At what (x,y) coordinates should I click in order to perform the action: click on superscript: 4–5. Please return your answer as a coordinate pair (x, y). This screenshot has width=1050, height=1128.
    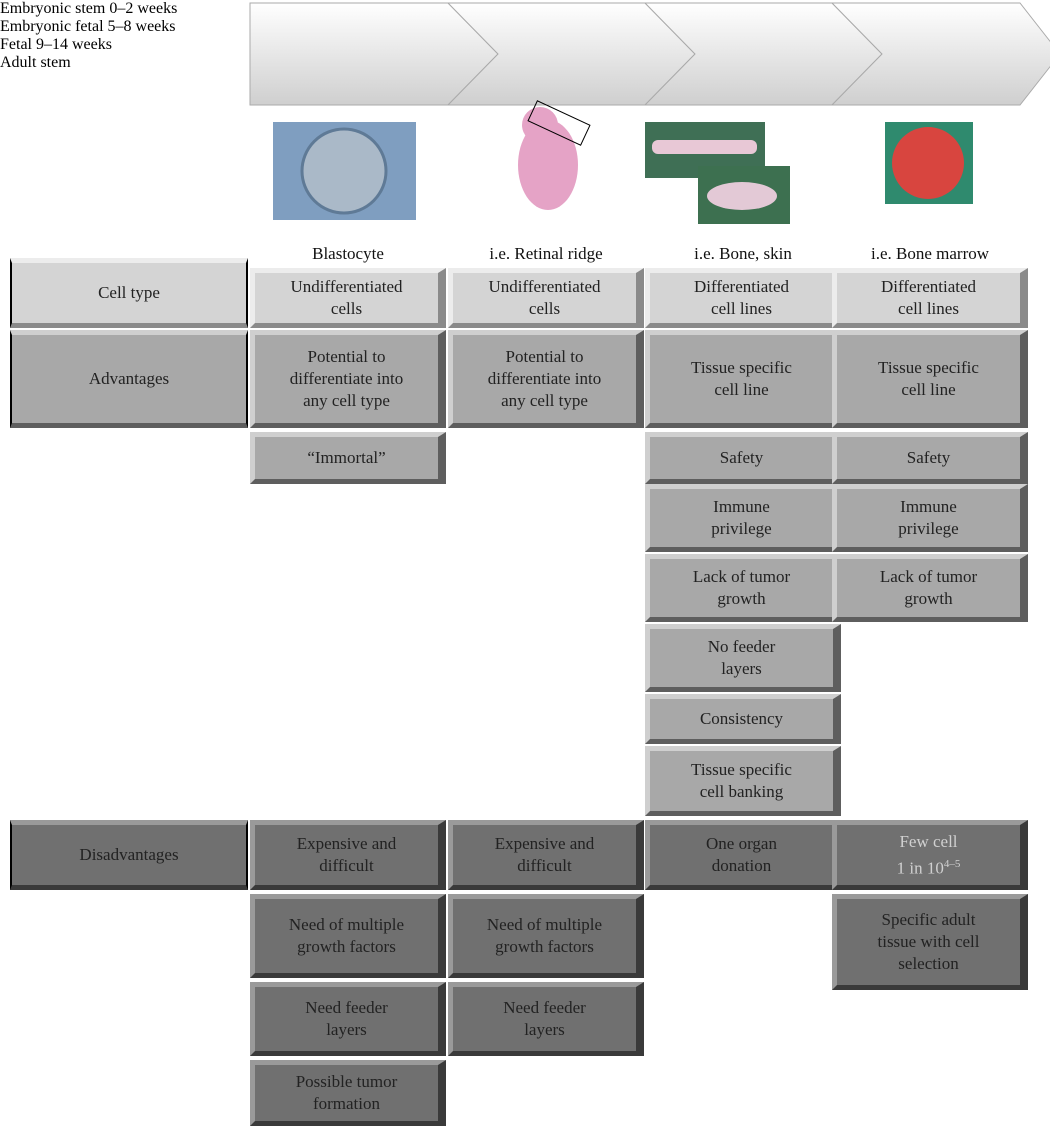
    Looking at the image, I should click on (952, 863).